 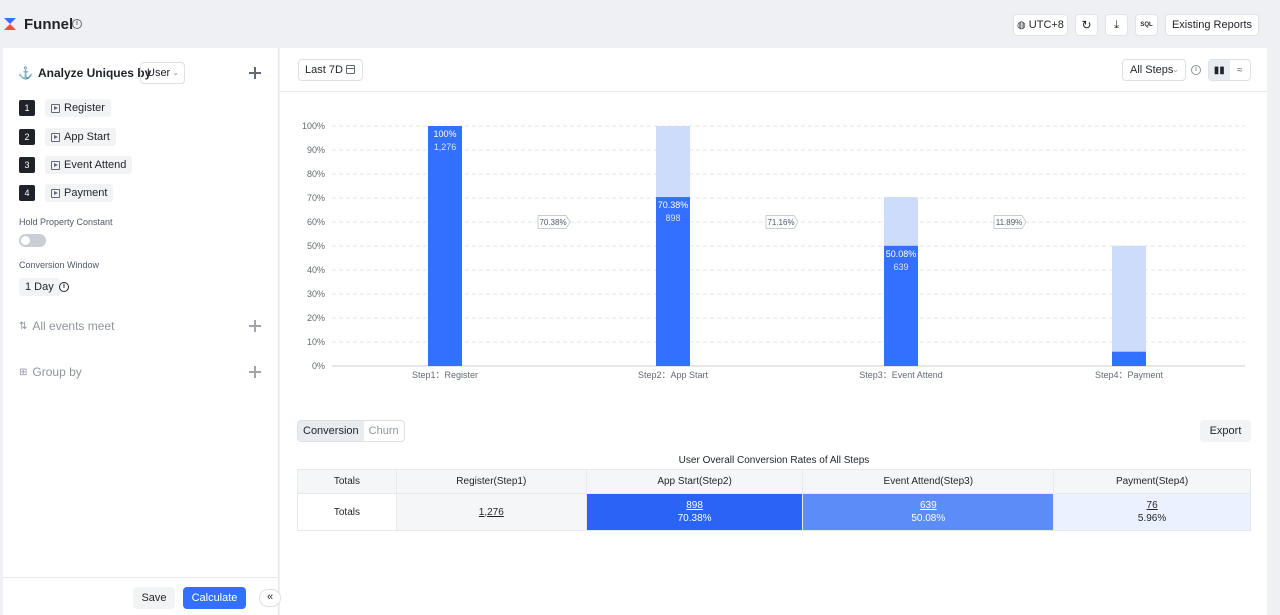 What do you see at coordinates (316, 150) in the screenshot?
I see `y-tick-label: 90%` at bounding box center [316, 150].